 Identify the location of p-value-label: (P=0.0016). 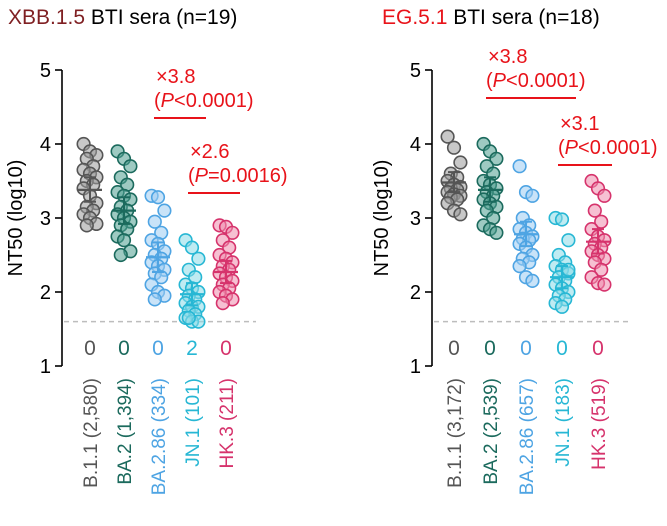
(238, 176).